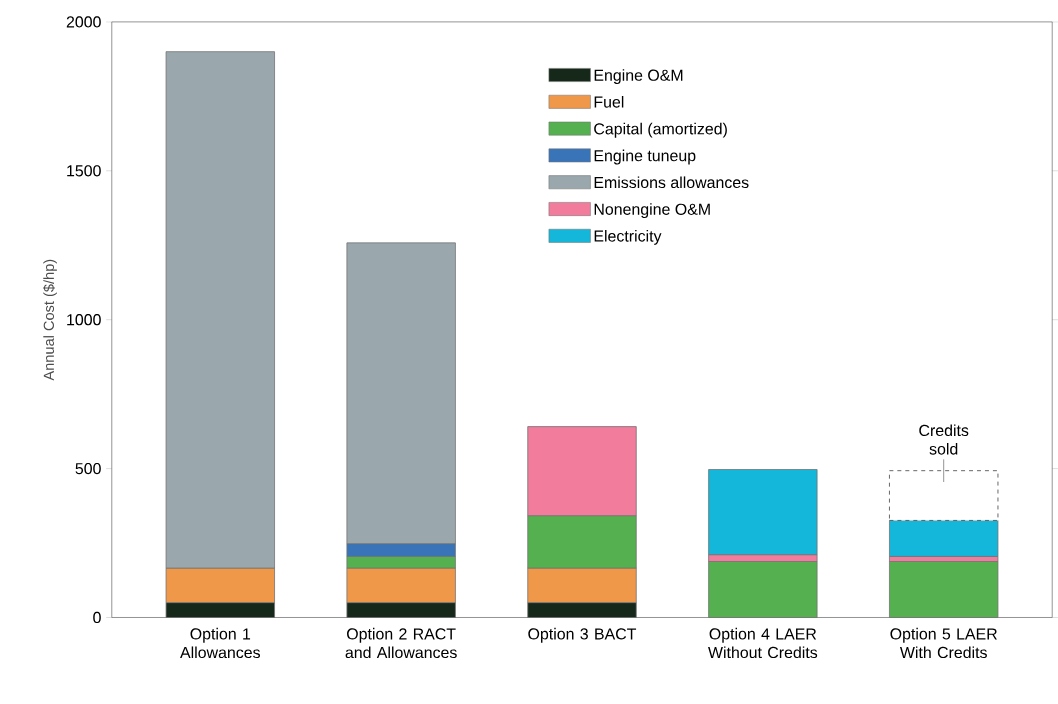  What do you see at coordinates (88, 468) in the screenshot?
I see `y-tick-label: 500` at bounding box center [88, 468].